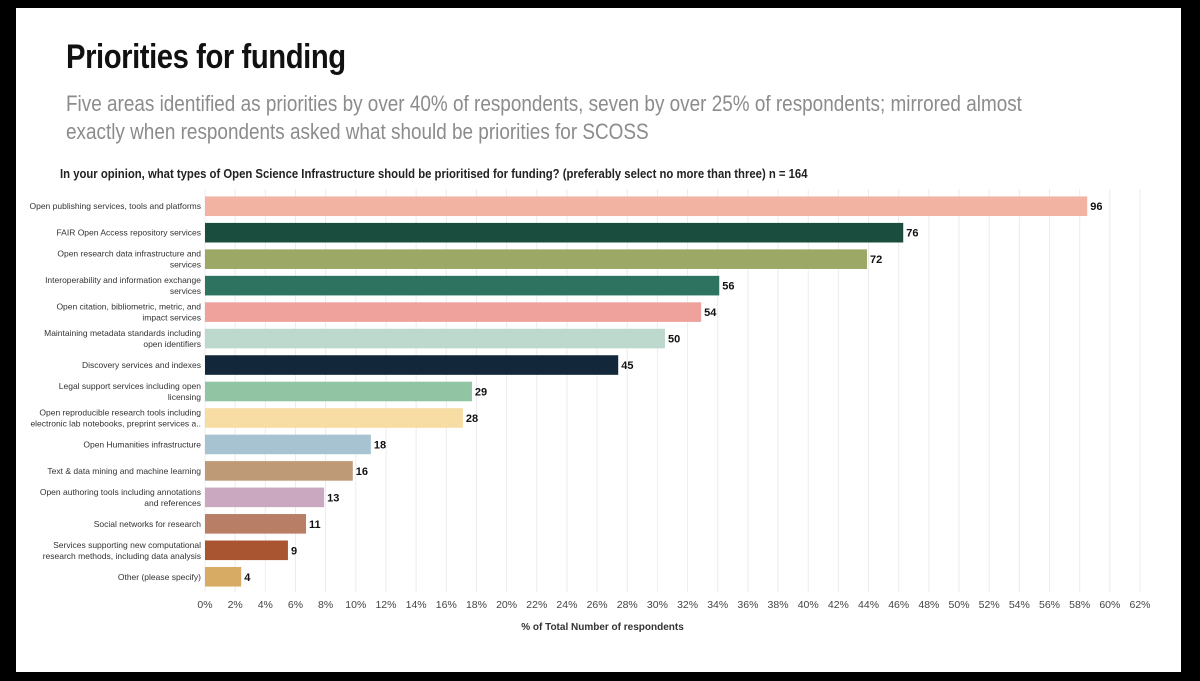 The width and height of the screenshot is (1200, 681). I want to click on x-tick-label: 26%, so click(597, 605).